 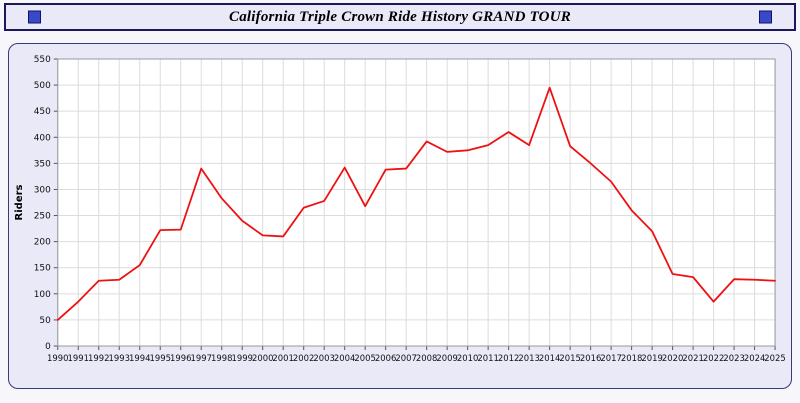 What do you see at coordinates (509, 358) in the screenshot?
I see `svg-text: 2012` at bounding box center [509, 358].